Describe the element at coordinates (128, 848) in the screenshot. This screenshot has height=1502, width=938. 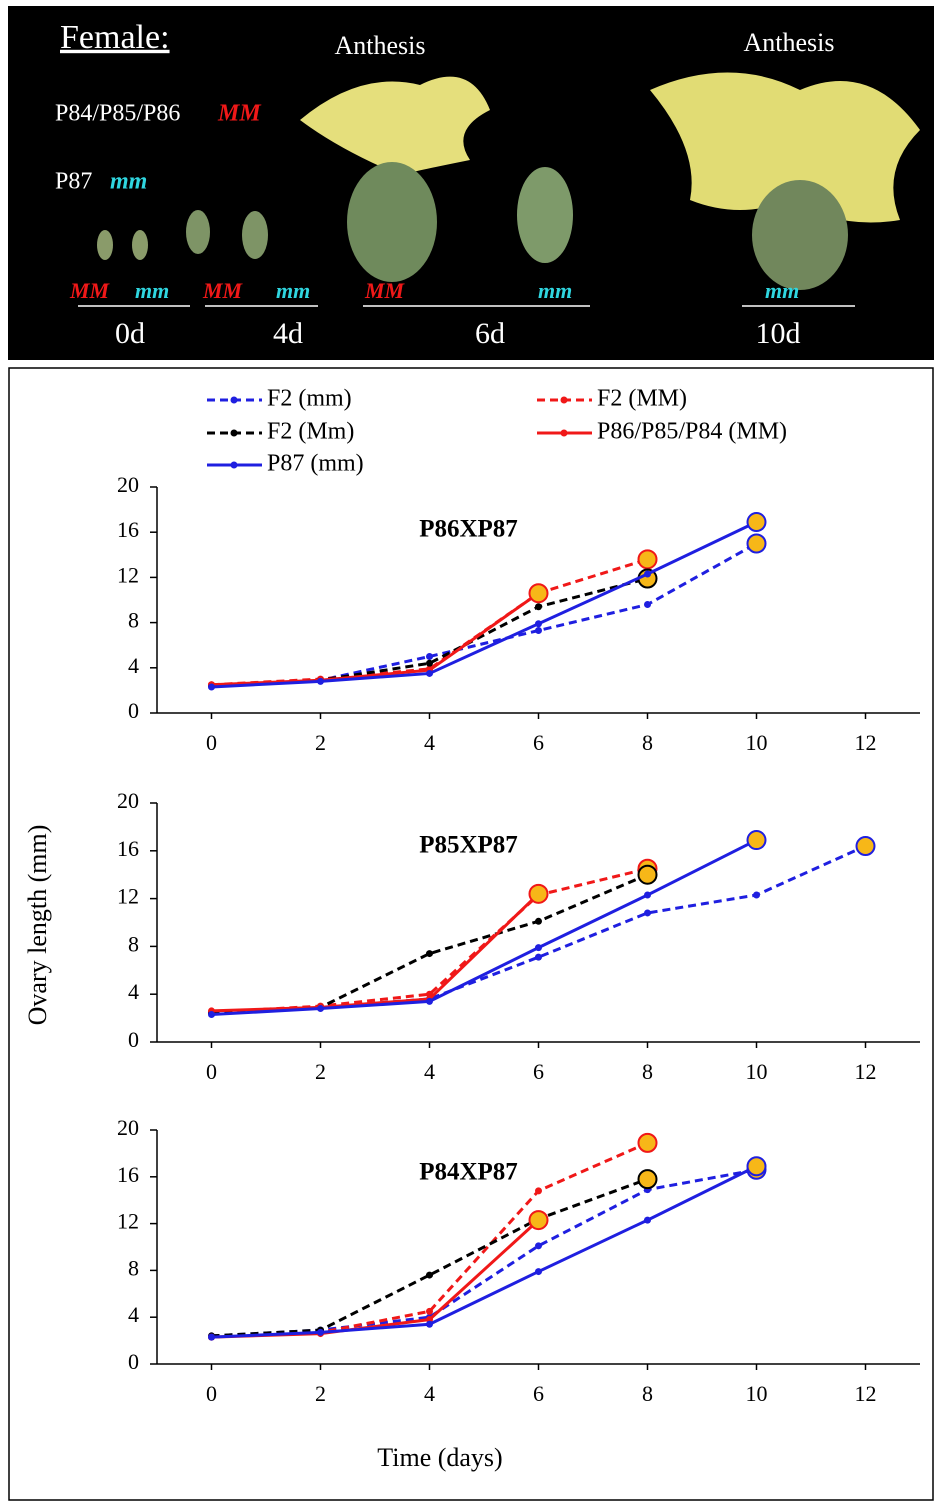
I see `y-tick-label: 16` at that location.